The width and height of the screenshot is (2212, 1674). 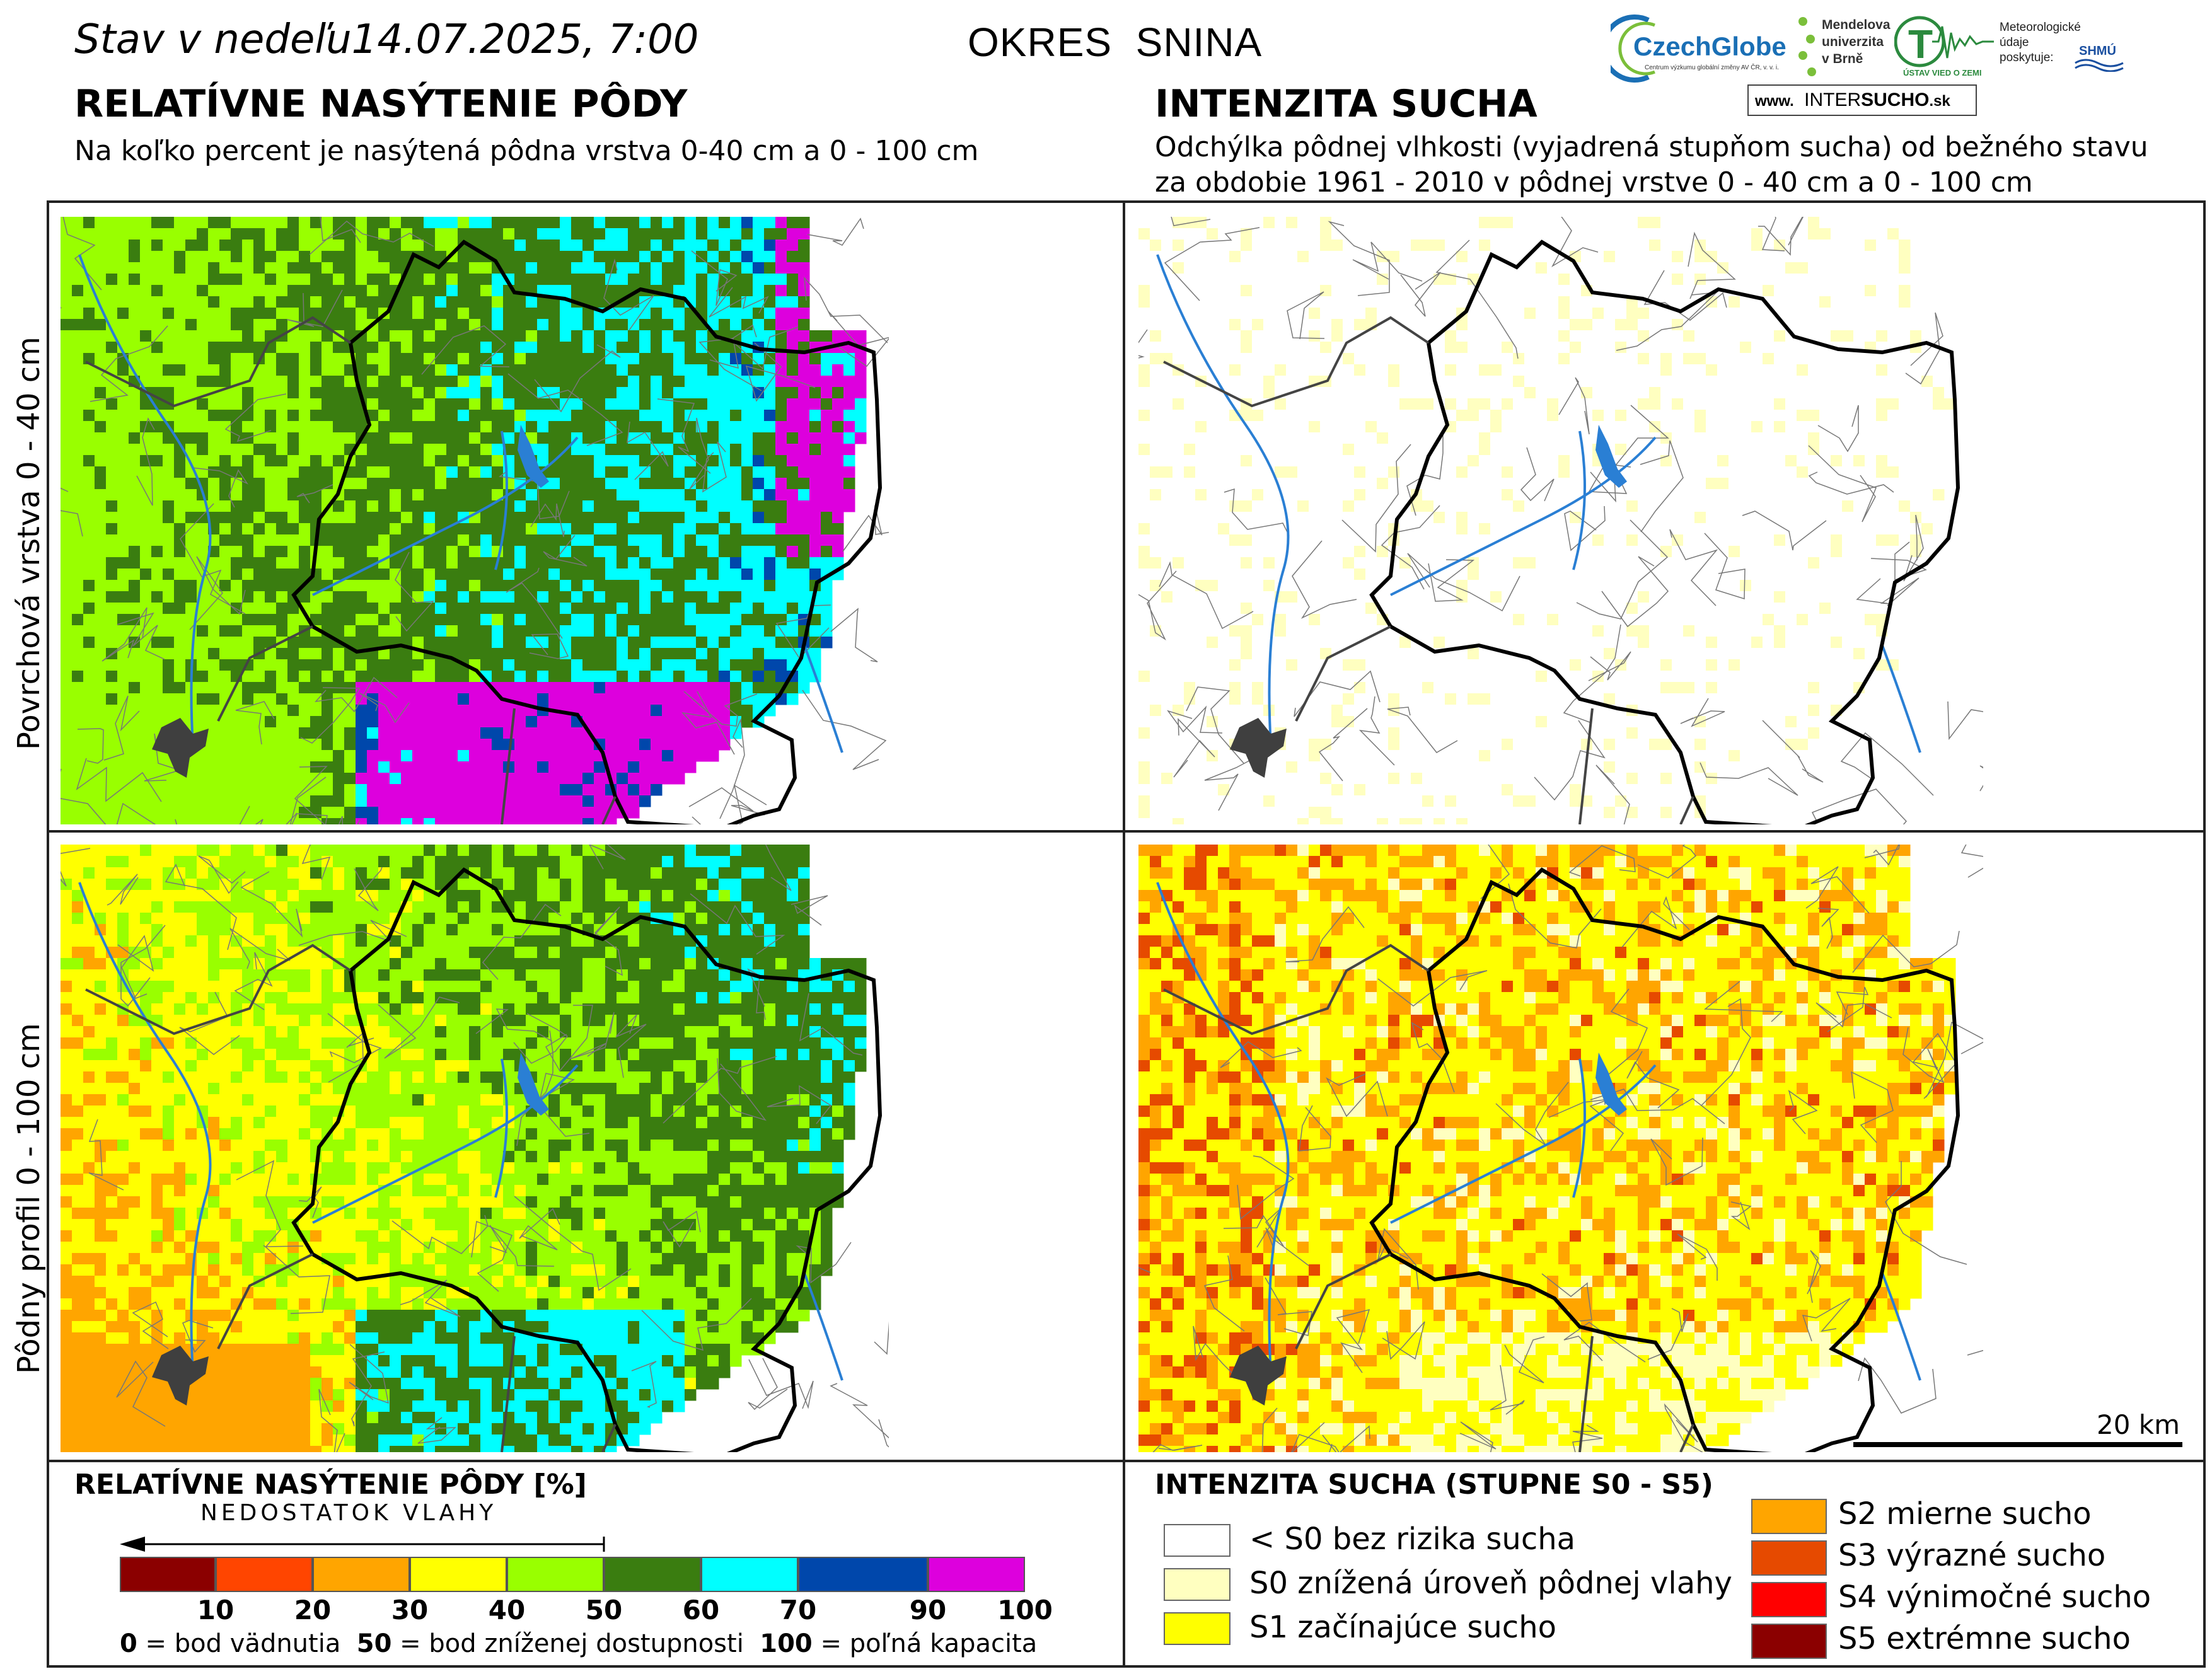 I want to click on meteo-line-1: Meteorologické, so click(x=2040, y=27).